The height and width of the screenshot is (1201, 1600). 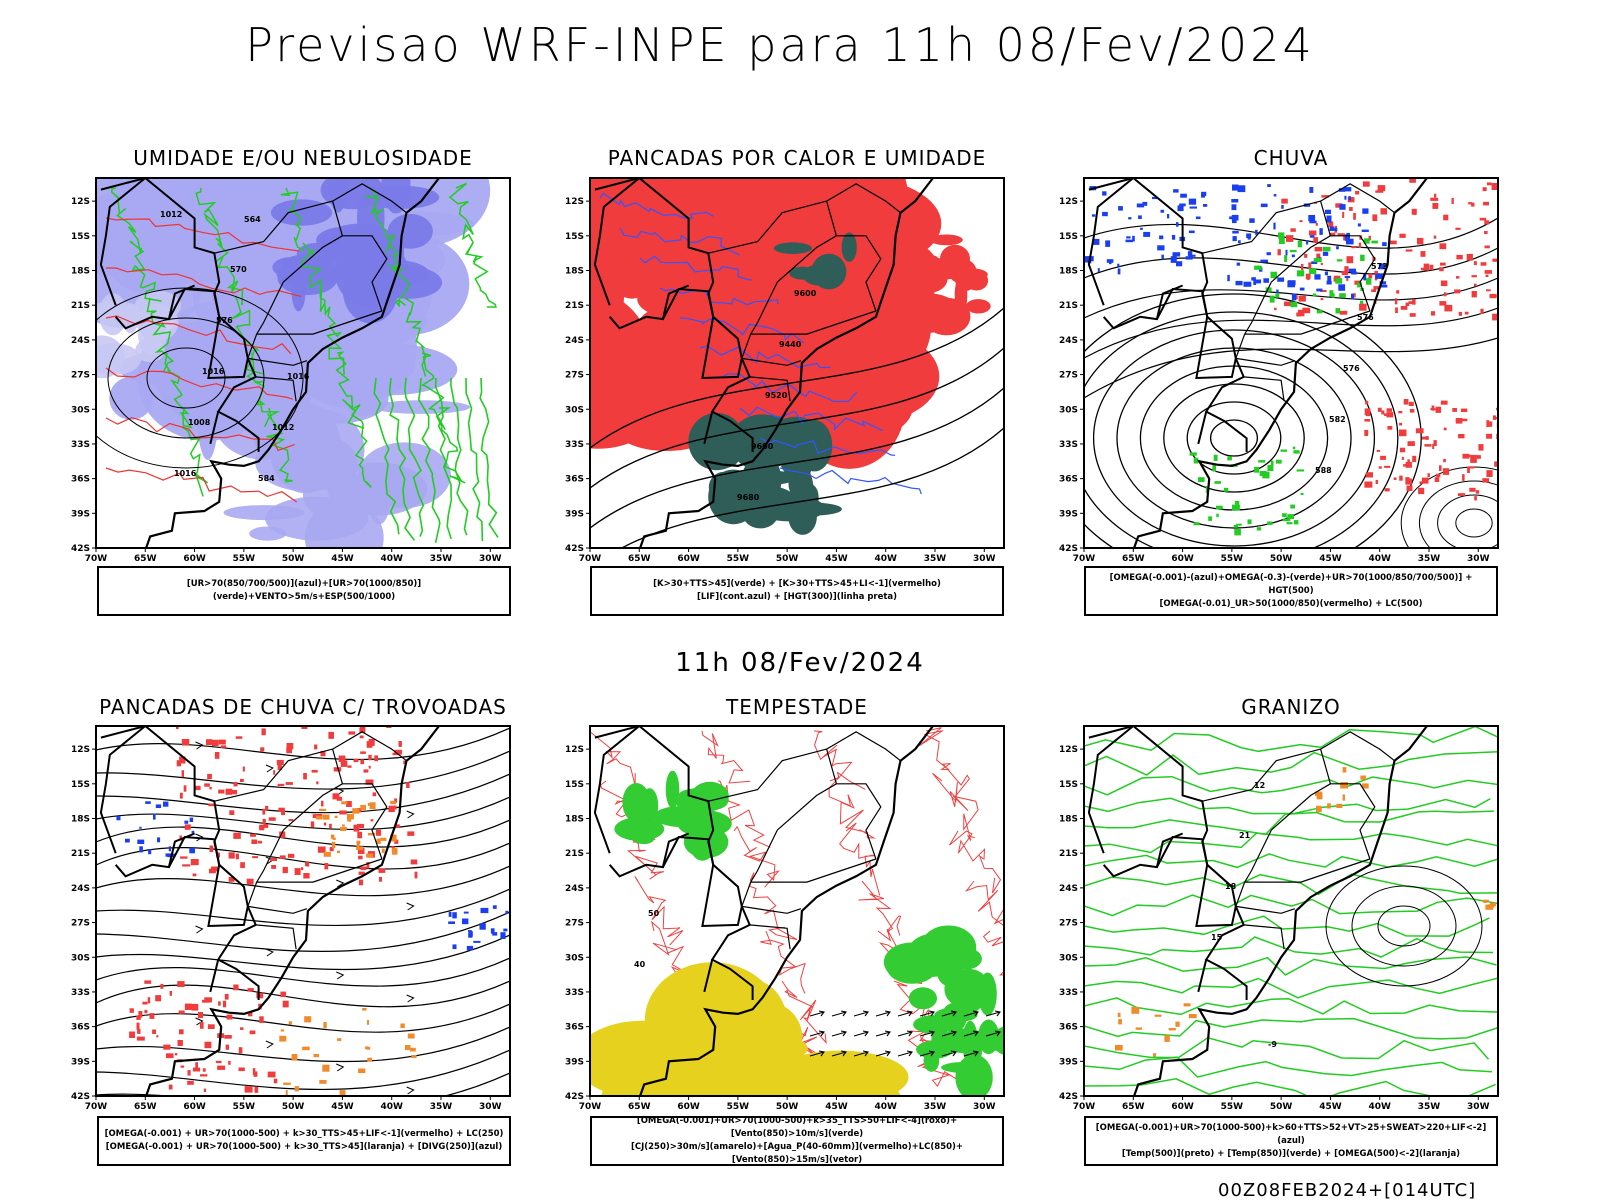 What do you see at coordinates (797, 158) in the screenshot?
I see `panel-title: PANCADAS POR CALOR E UMIDADE` at bounding box center [797, 158].